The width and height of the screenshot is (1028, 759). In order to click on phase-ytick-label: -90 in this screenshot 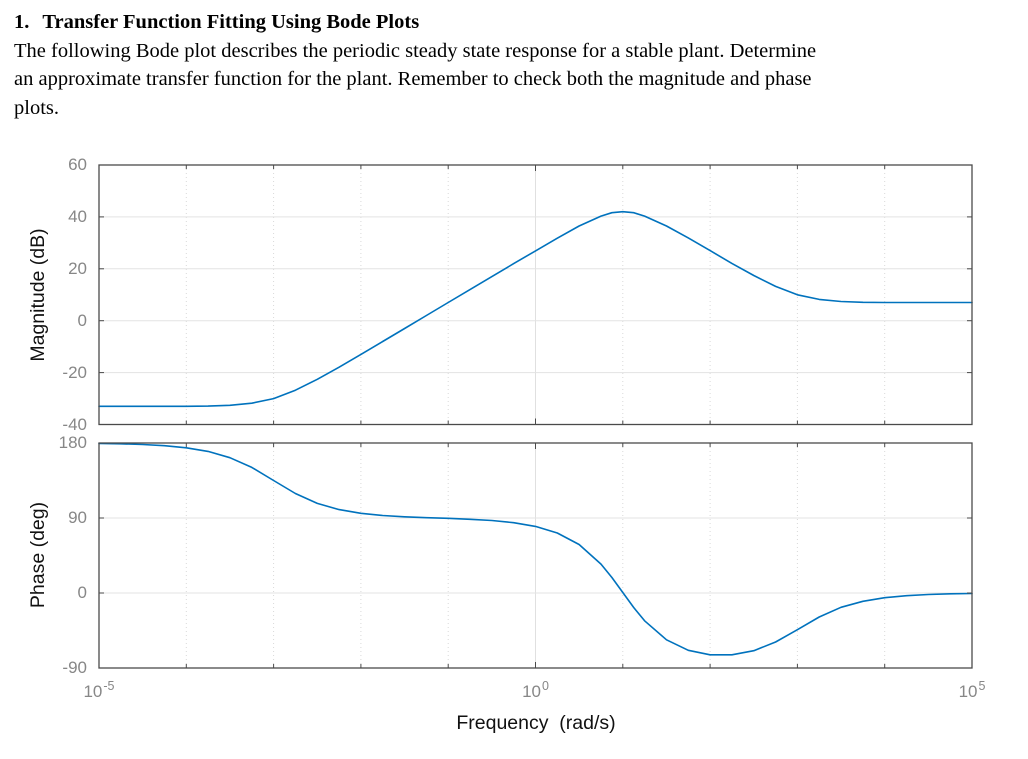, I will do `click(74, 667)`.